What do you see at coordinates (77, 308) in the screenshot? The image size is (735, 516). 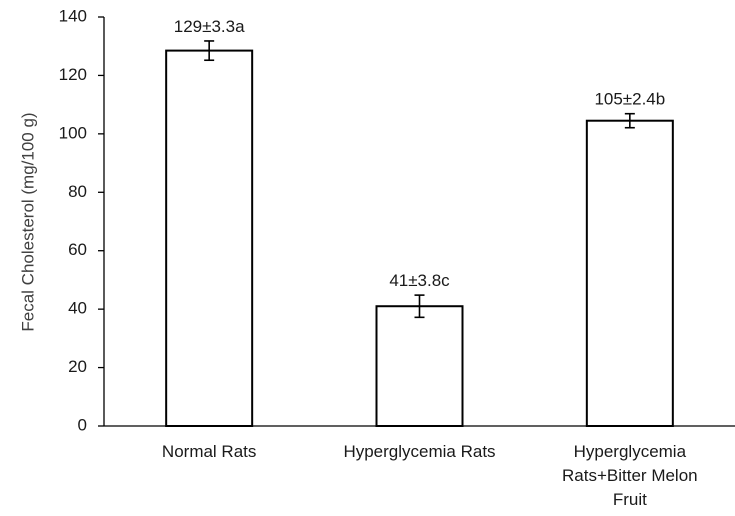 I see `y-tick-label: 40` at bounding box center [77, 308].